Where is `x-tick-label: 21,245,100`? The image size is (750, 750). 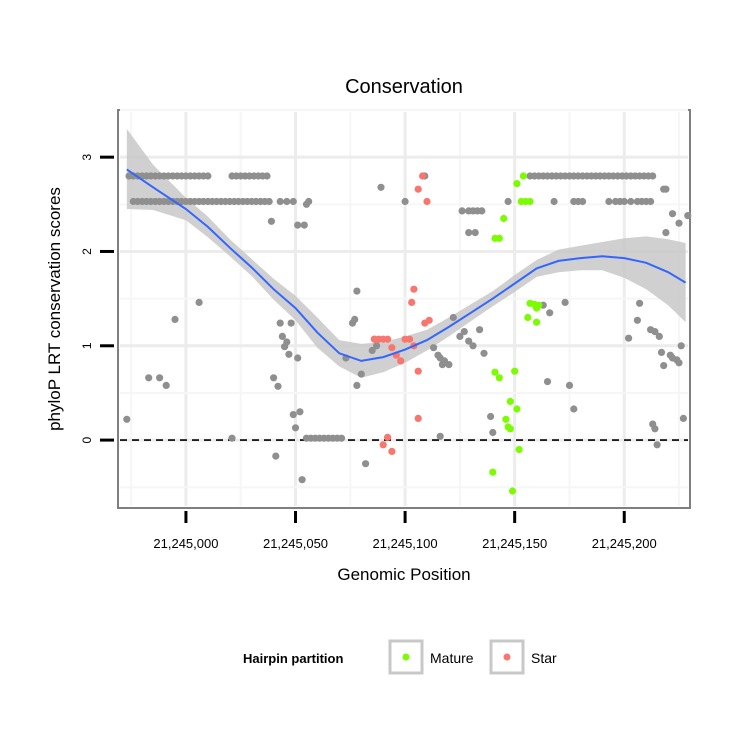 x-tick-label: 21,245,100 is located at coordinates (405, 543).